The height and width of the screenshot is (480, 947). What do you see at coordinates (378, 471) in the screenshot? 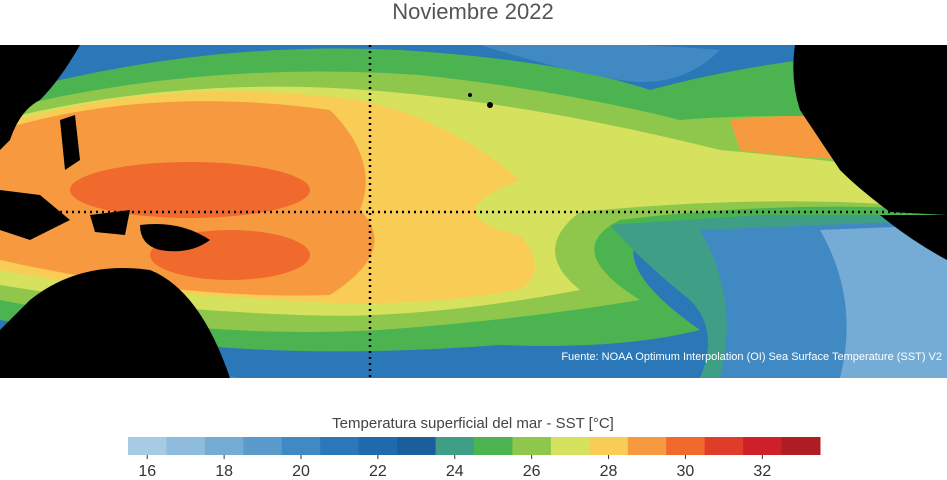
I see `tick-label: 22` at bounding box center [378, 471].